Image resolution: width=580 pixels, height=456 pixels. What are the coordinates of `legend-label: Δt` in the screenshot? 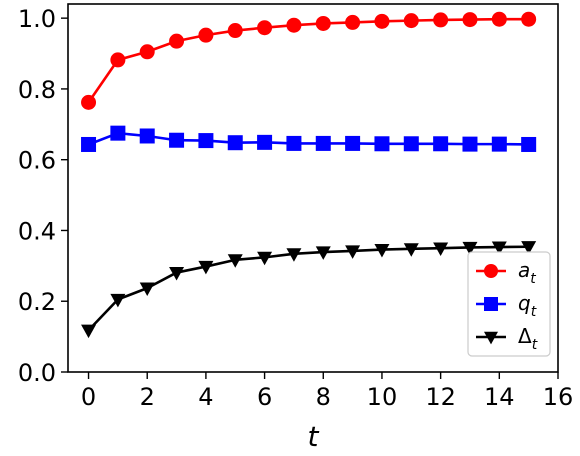 It's located at (528, 338).